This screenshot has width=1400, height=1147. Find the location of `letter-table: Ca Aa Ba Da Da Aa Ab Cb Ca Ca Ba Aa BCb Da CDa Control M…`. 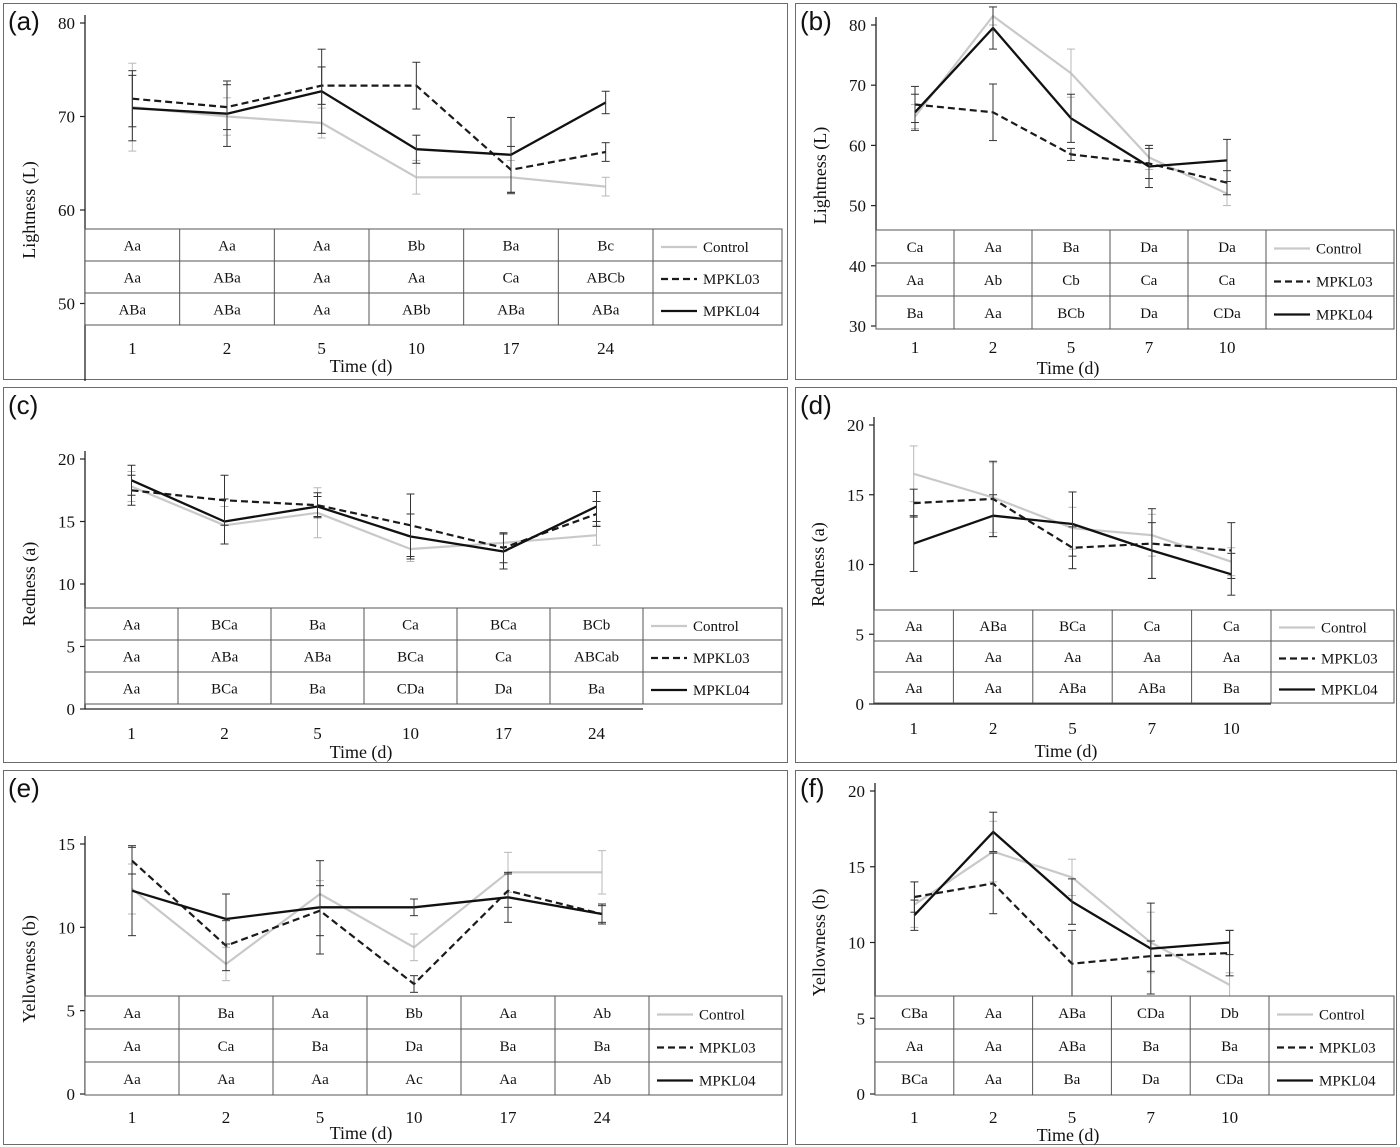

letter-table: Ca Aa Ba Da Da Aa Ab Cb Ca Ca Ba Aa BCb Da CDa Control M… is located at coordinates (1135, 279).